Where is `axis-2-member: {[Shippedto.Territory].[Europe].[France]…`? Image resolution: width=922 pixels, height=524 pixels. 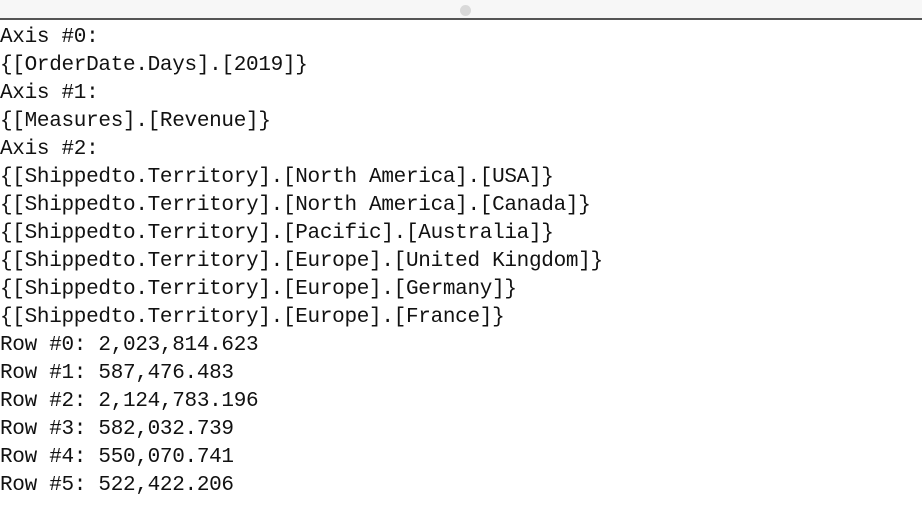 axis-2-member: {[Shippedto.Territory].[Europe].[France]… is located at coordinates (252, 317).